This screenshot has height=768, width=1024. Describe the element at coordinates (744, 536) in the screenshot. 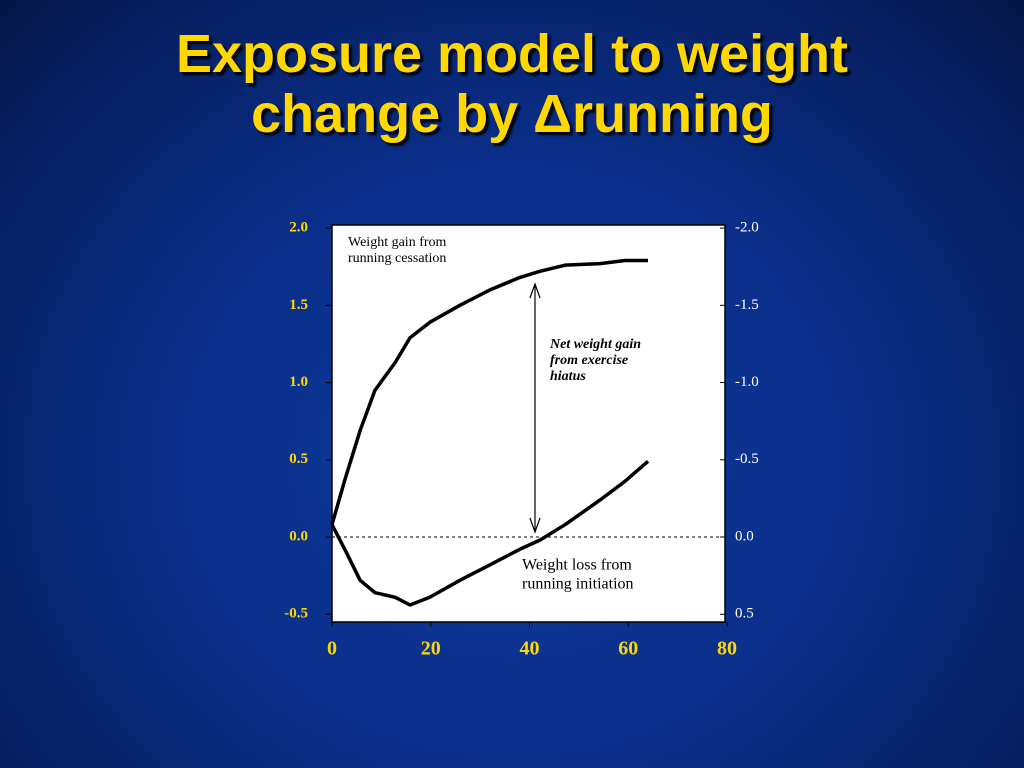

I see `y2-tick-label: 0.0` at that location.